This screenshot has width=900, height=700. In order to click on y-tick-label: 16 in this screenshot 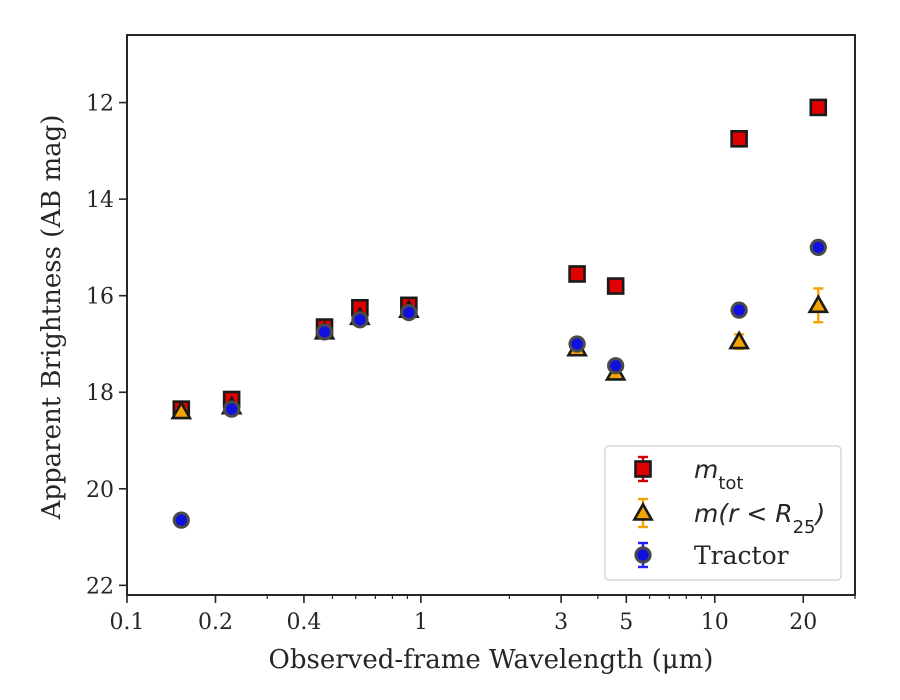, I will do `click(100, 297)`.